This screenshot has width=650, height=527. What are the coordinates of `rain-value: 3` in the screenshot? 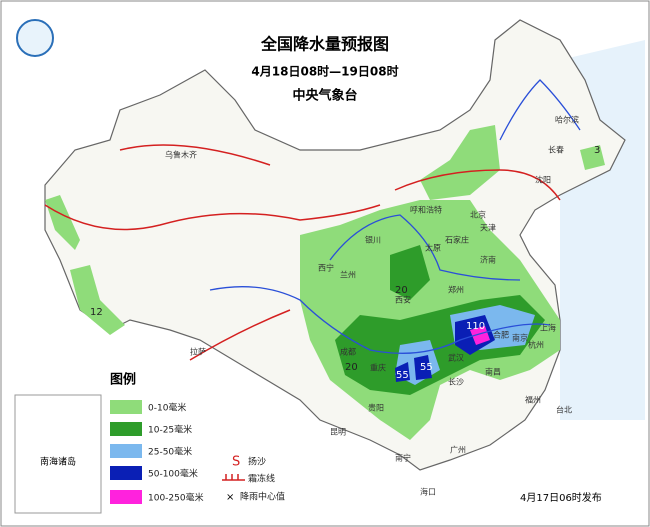 It's located at (597, 150).